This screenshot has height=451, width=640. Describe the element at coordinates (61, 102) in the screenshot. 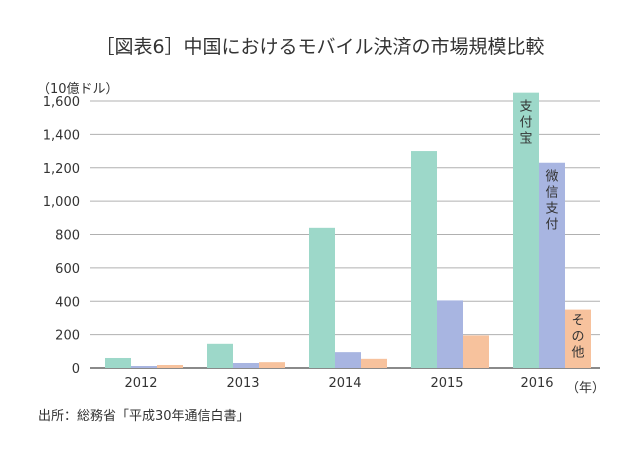

I see `y-tick-label: 1,600` at that location.